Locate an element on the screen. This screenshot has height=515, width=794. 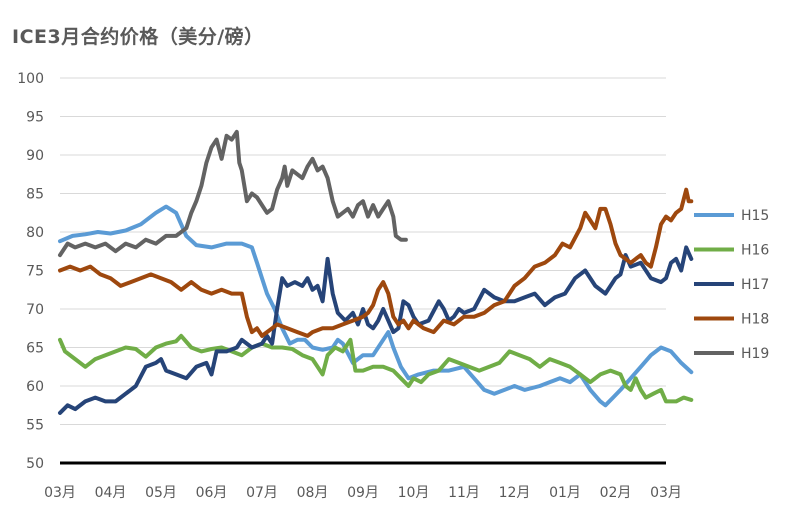
legend-label-h17: H17 is located at coordinates (755, 285).